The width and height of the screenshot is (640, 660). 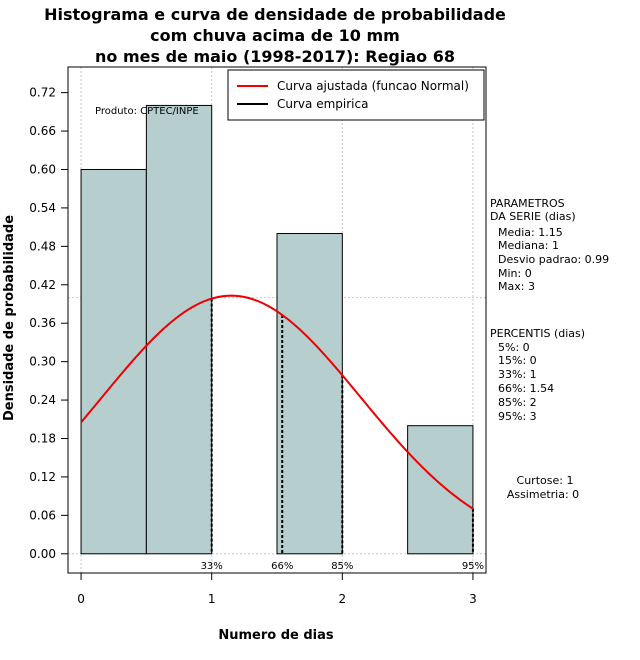 I want to click on y-tick-label-10: 0.60, so click(x=42, y=169).